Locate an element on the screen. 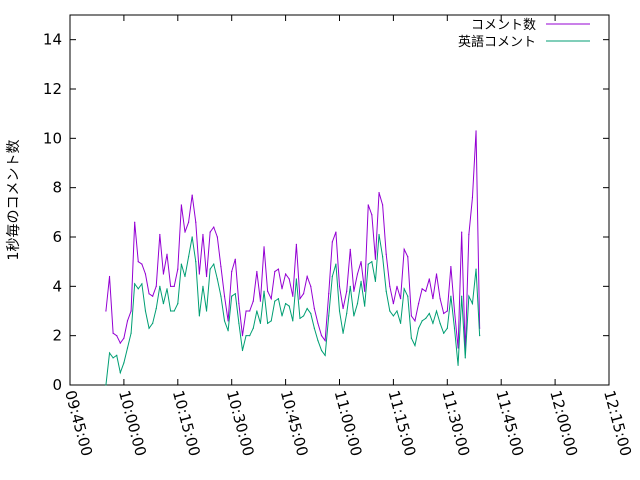  y-tick-label: 4 is located at coordinates (57, 286).